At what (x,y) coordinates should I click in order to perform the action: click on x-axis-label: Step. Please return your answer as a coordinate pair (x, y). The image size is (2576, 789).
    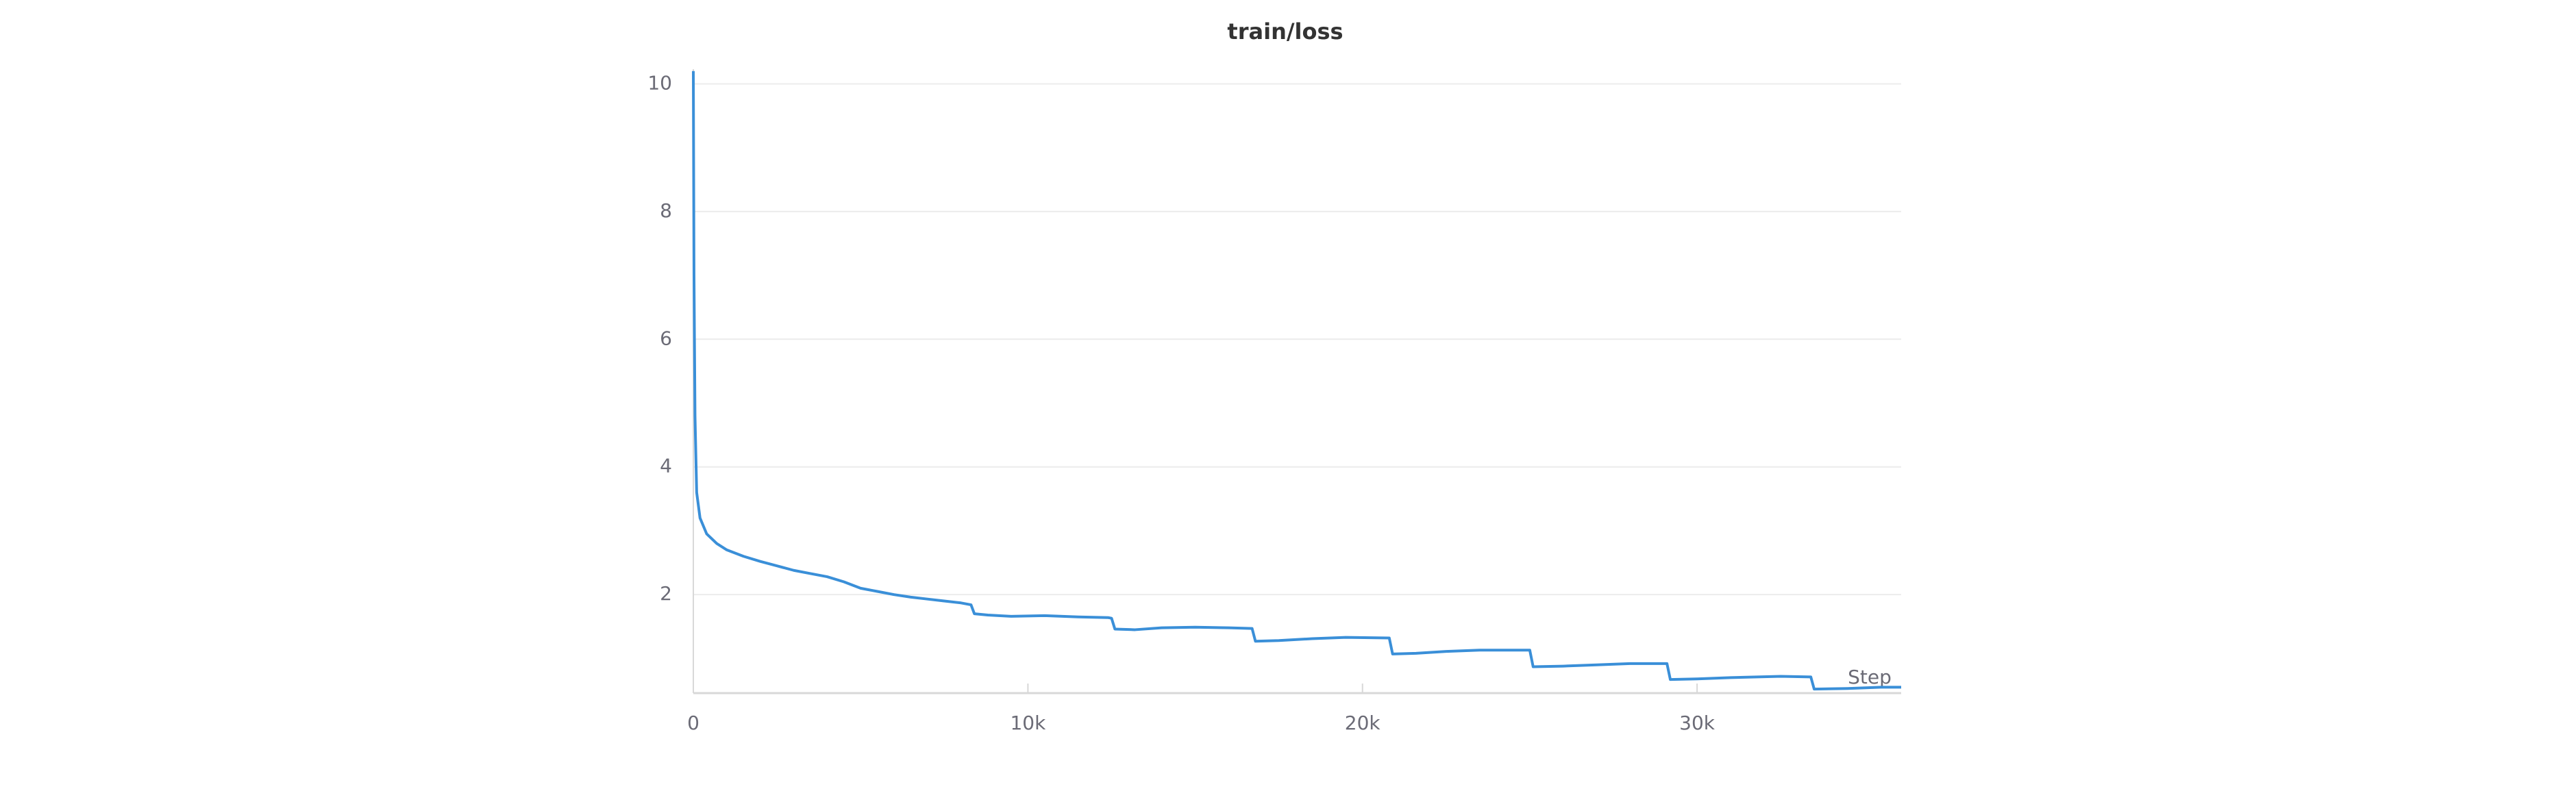
    Looking at the image, I should click on (1870, 677).